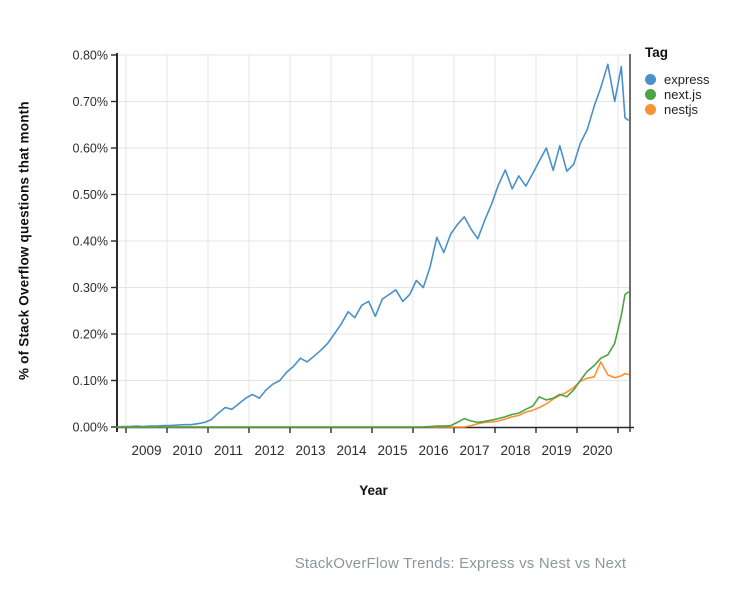 This screenshot has height=590, width=732. I want to click on legend-label-nestjs: nestjs, so click(681, 109).